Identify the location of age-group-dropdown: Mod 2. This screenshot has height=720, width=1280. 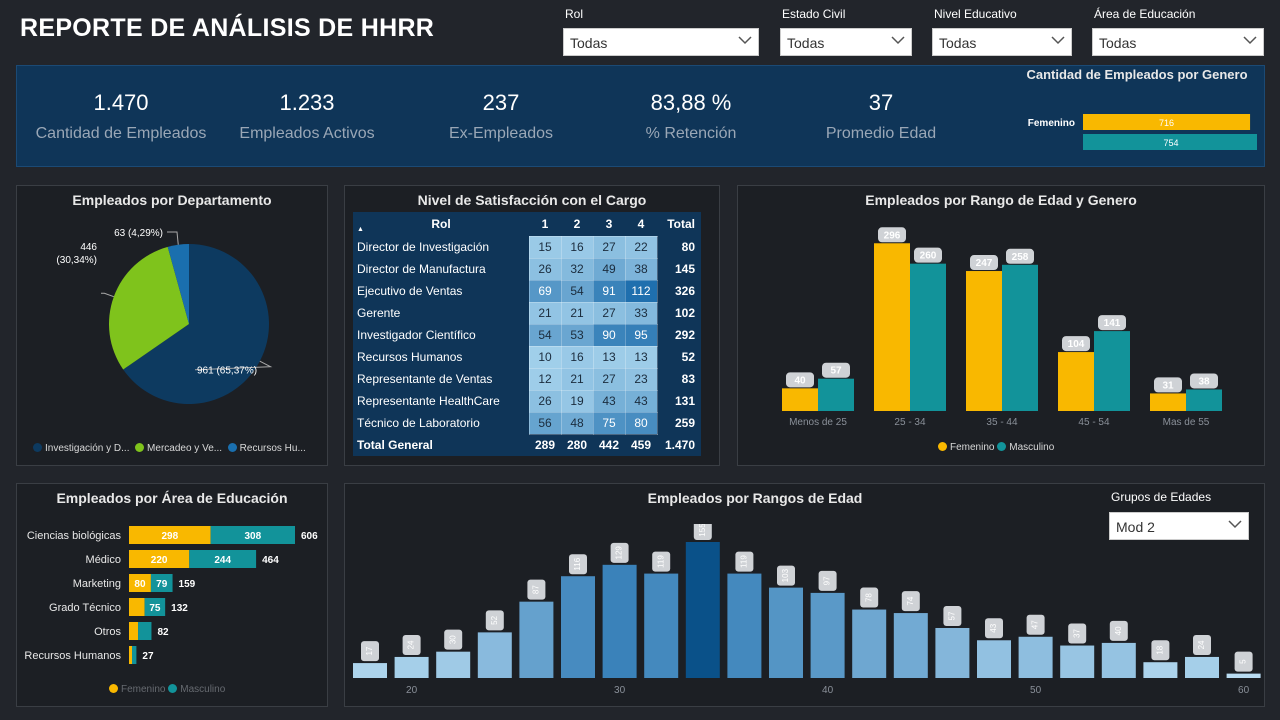
(1179, 526).